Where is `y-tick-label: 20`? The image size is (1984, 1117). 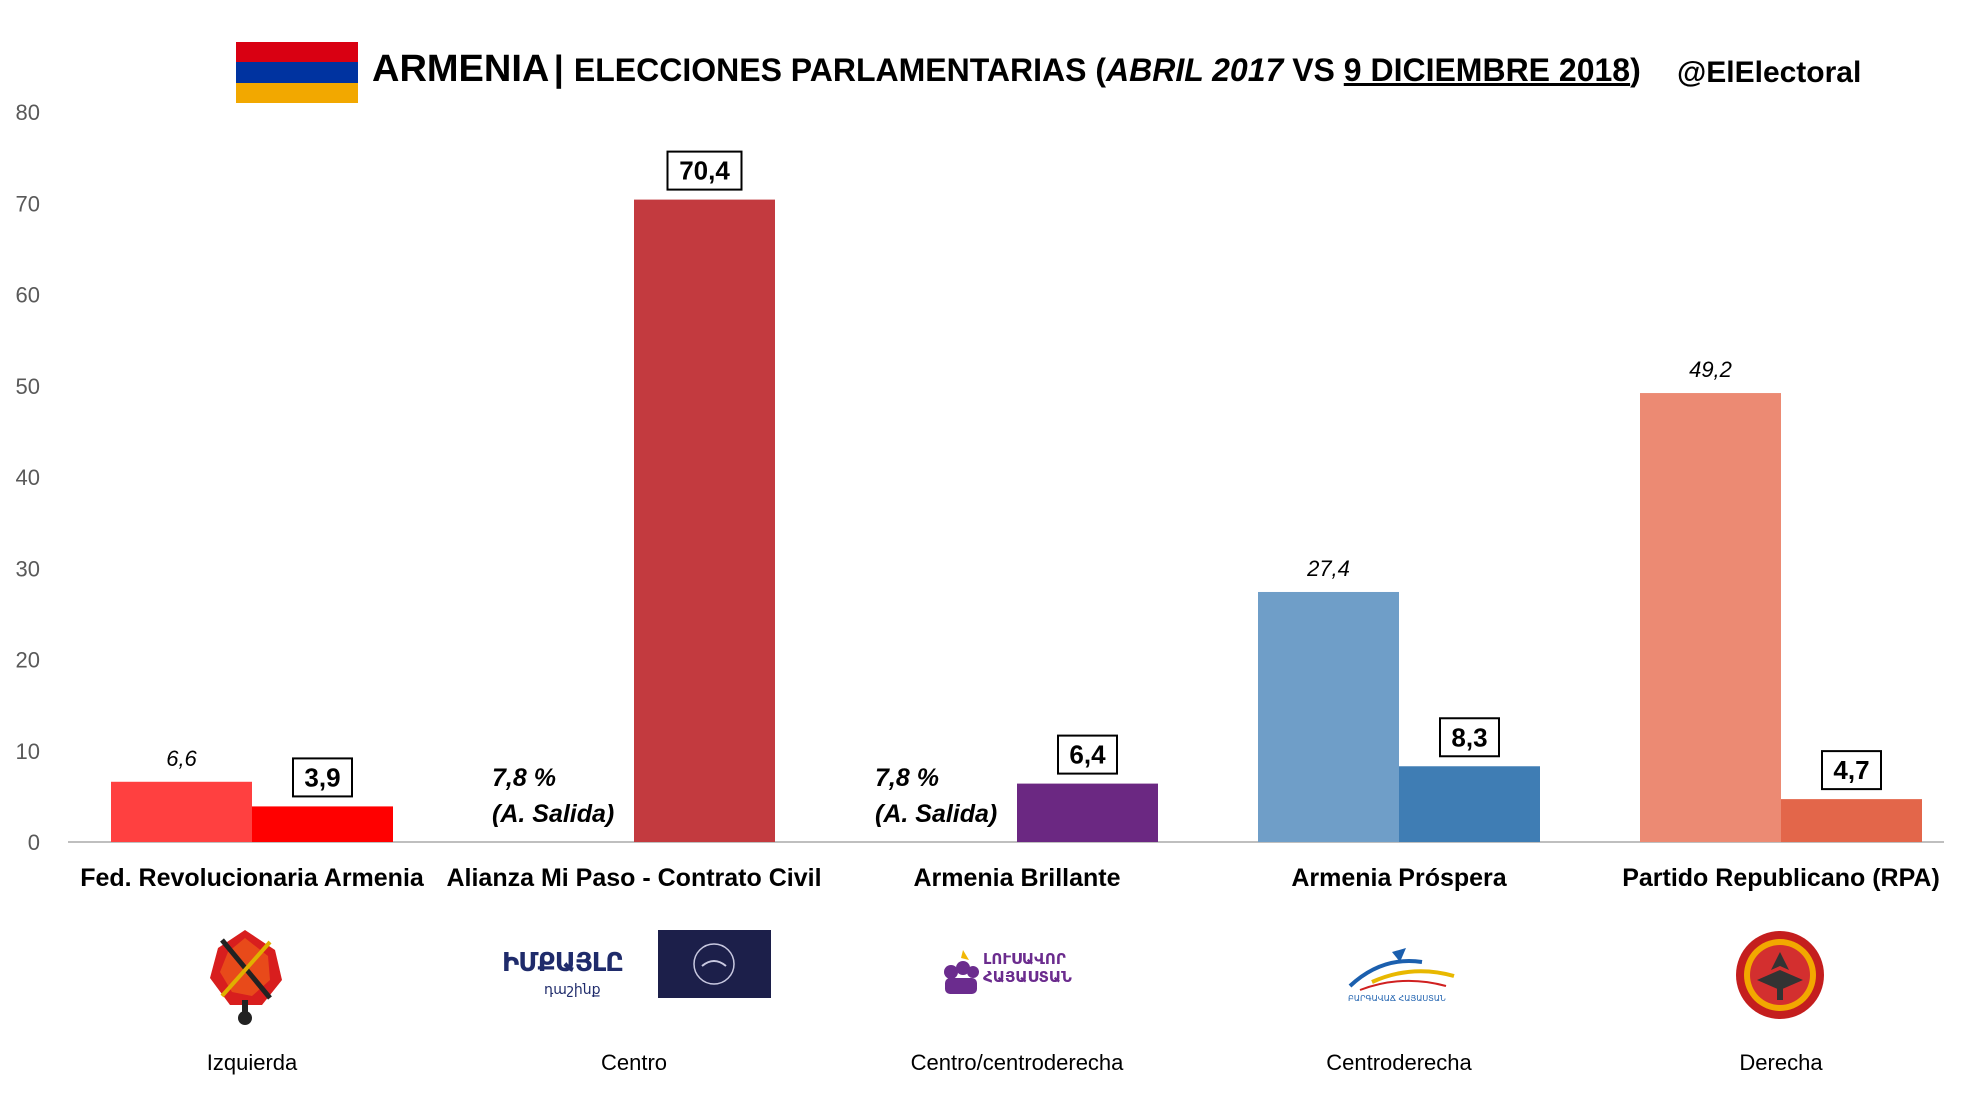
y-tick-label: 20 is located at coordinates (28, 660).